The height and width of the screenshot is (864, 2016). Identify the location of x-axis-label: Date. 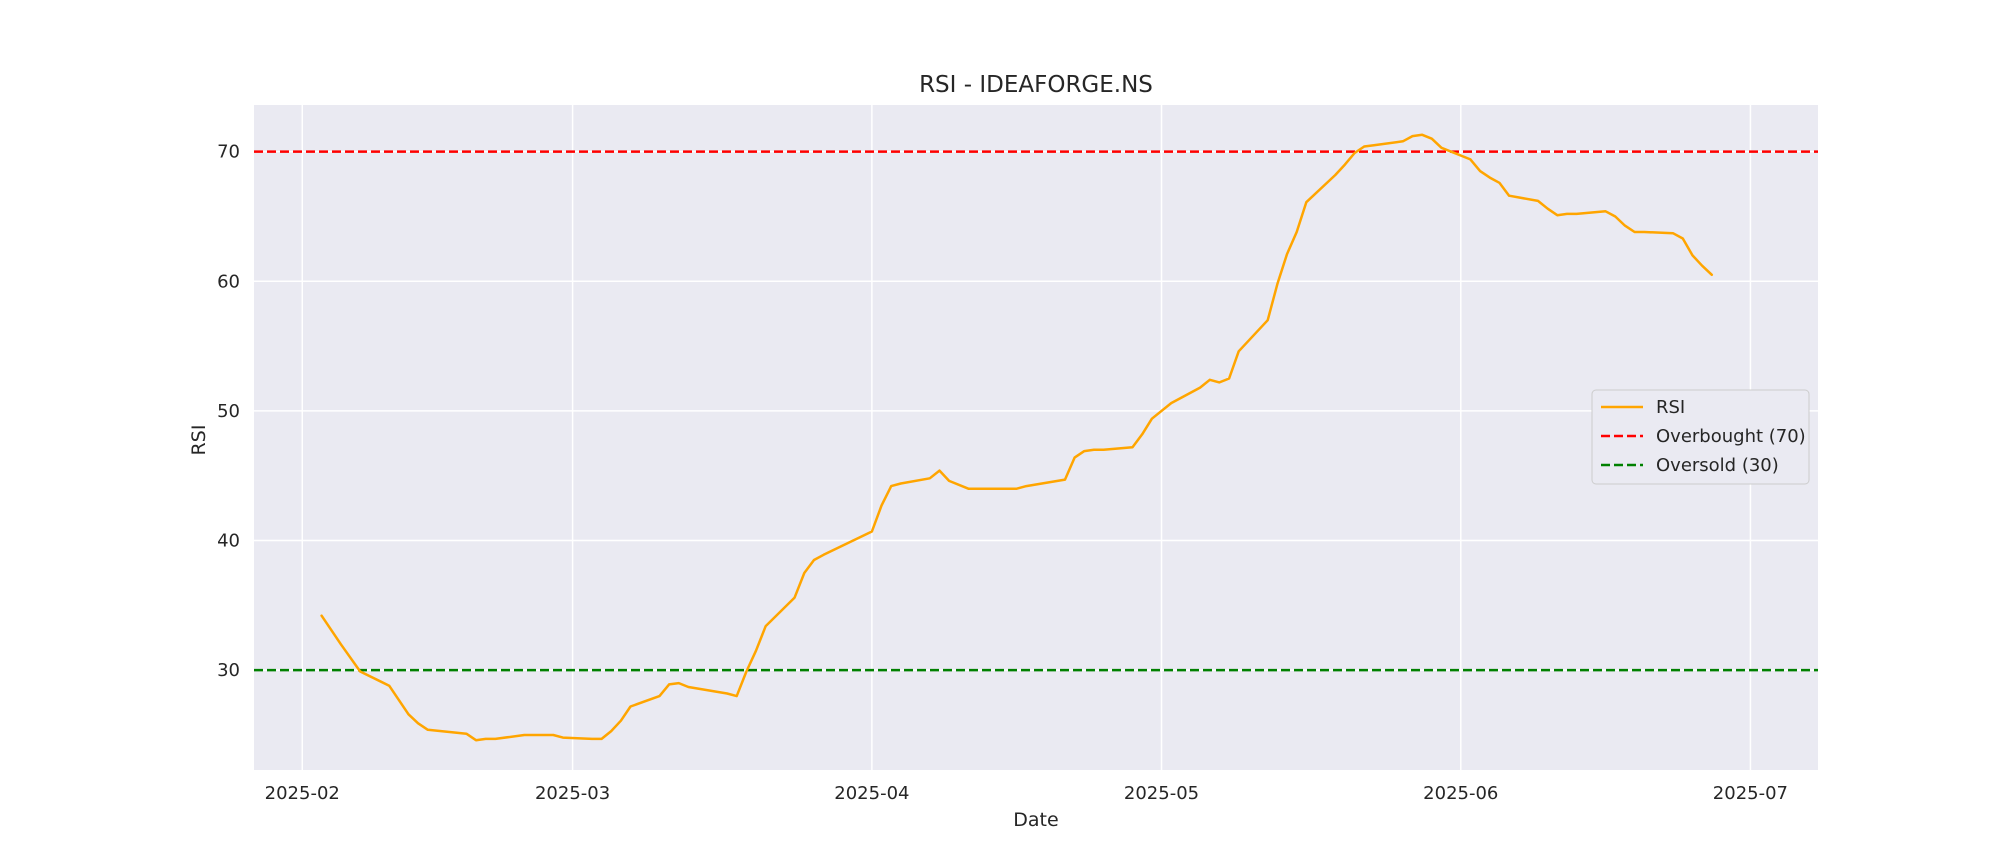
(1035, 820).